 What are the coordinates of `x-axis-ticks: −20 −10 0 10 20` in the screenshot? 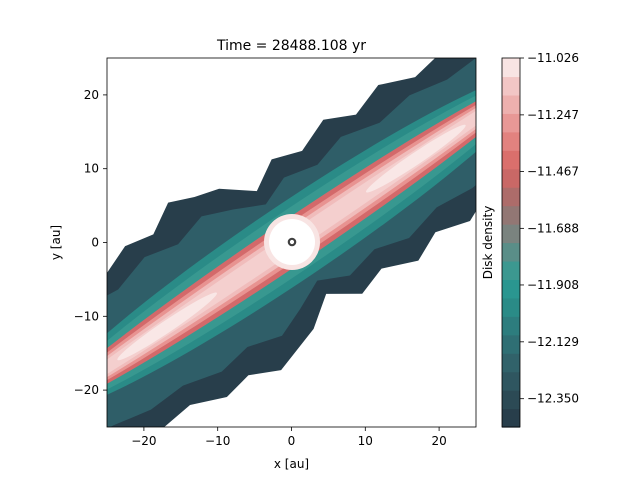 It's located at (289, 437).